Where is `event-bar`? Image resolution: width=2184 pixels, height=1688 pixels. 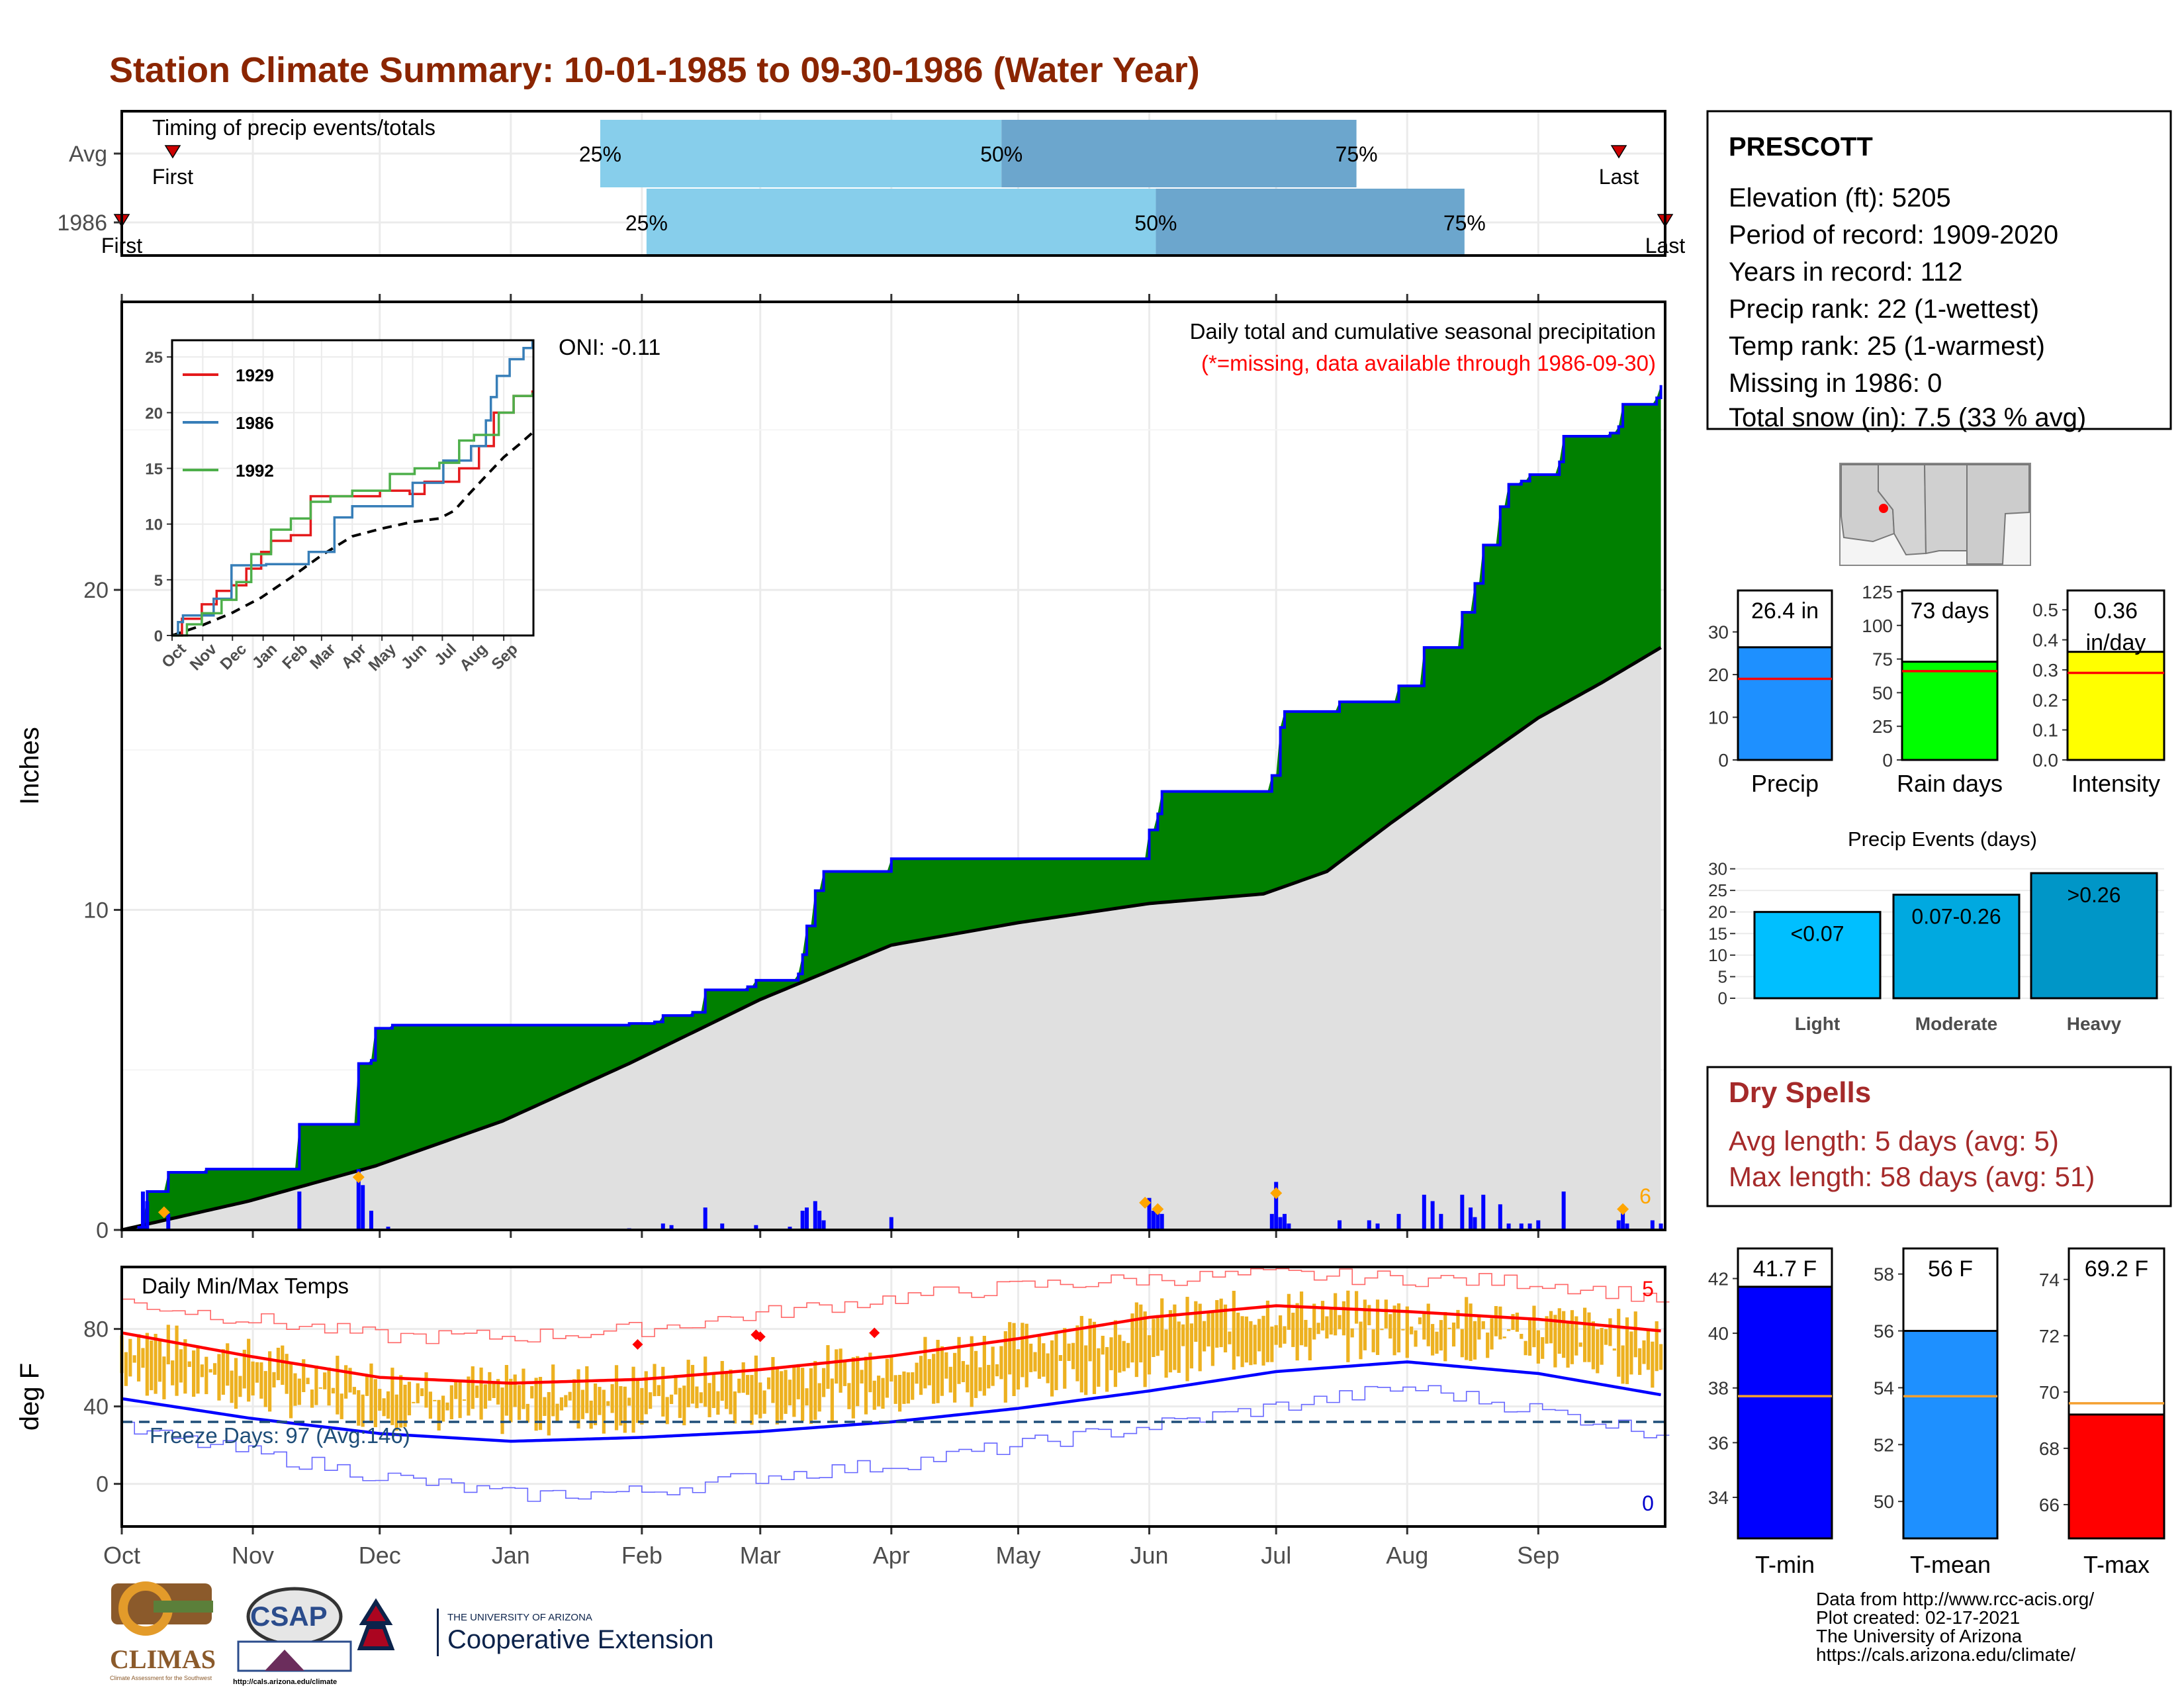
event-bar is located at coordinates (2094, 936).